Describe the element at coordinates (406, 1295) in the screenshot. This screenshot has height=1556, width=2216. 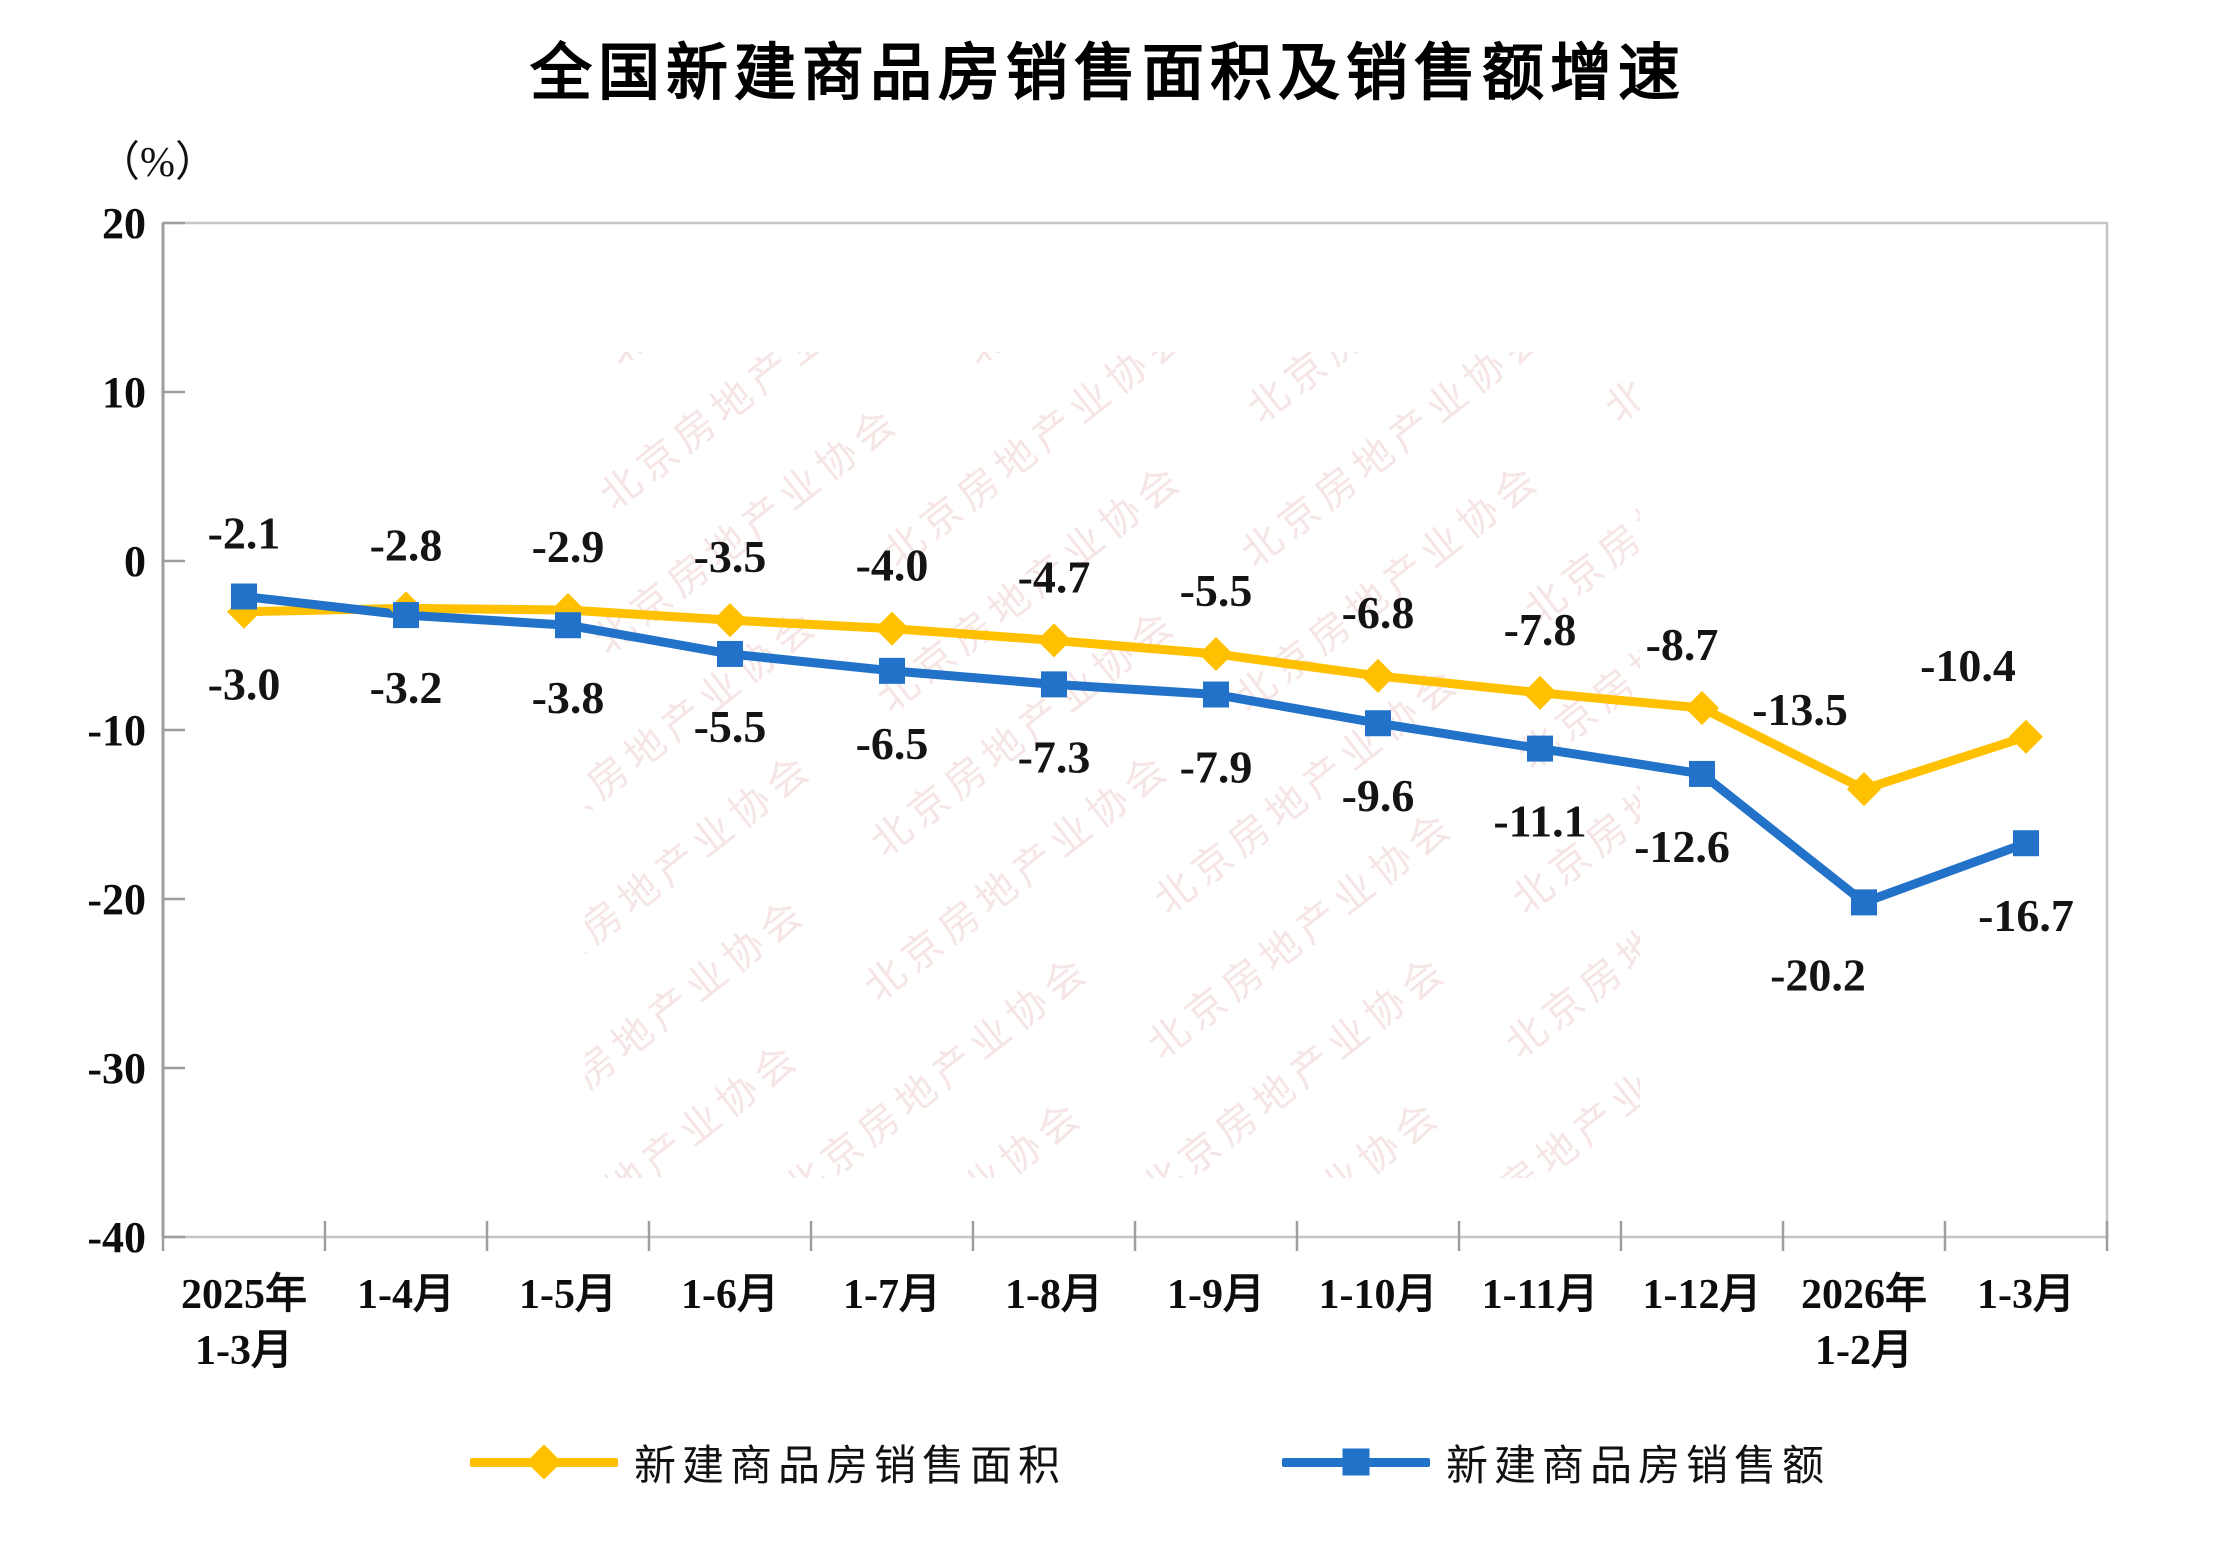
I see `x-tick-label: 1-4月` at that location.